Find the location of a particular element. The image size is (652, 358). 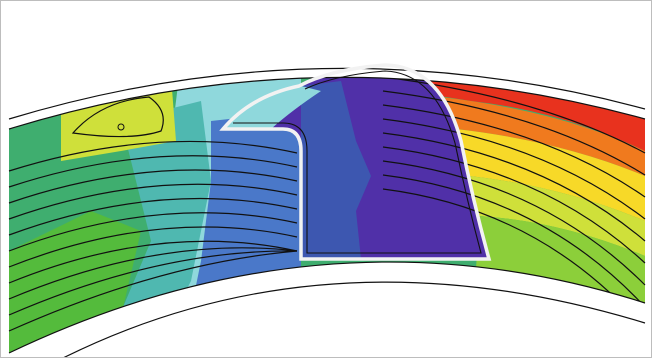

outer-casing-line is located at coordinates (327, 93).